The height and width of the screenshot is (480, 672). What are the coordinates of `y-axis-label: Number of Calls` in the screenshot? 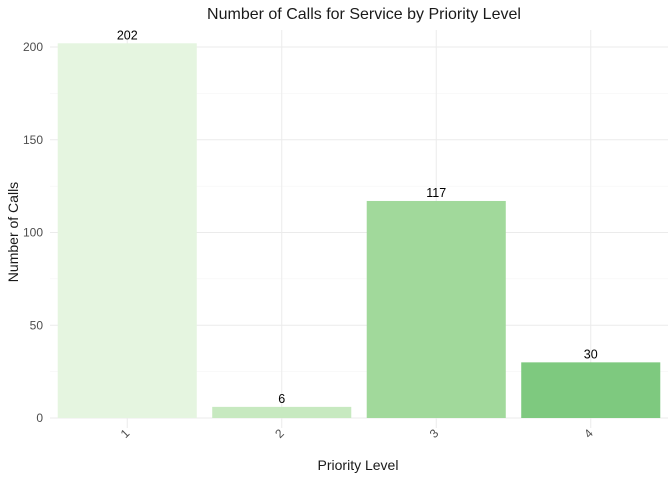 It's located at (13, 232).